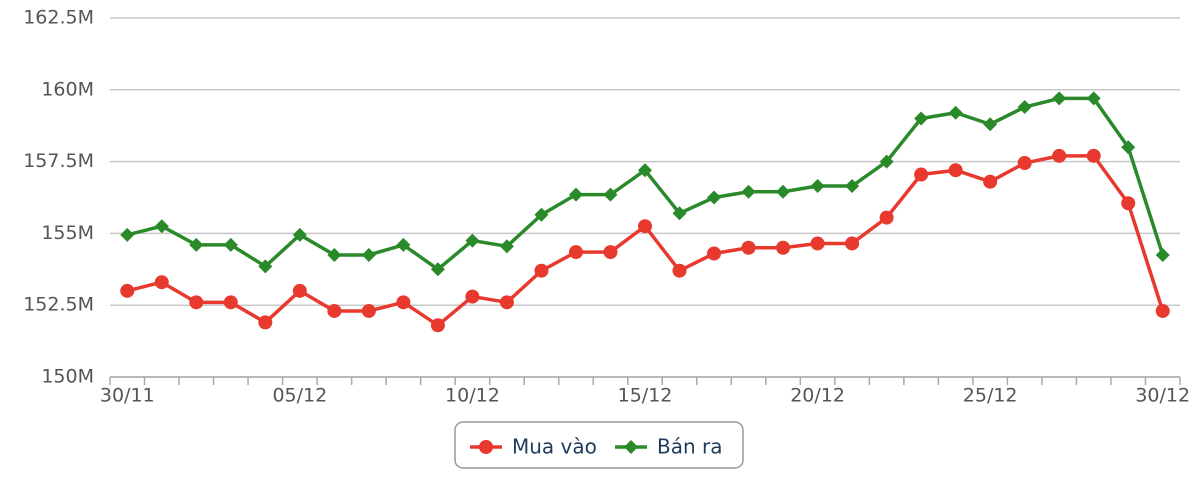 The height and width of the screenshot is (500, 1200). What do you see at coordinates (599, 445) in the screenshot?
I see `legend-box` at bounding box center [599, 445].